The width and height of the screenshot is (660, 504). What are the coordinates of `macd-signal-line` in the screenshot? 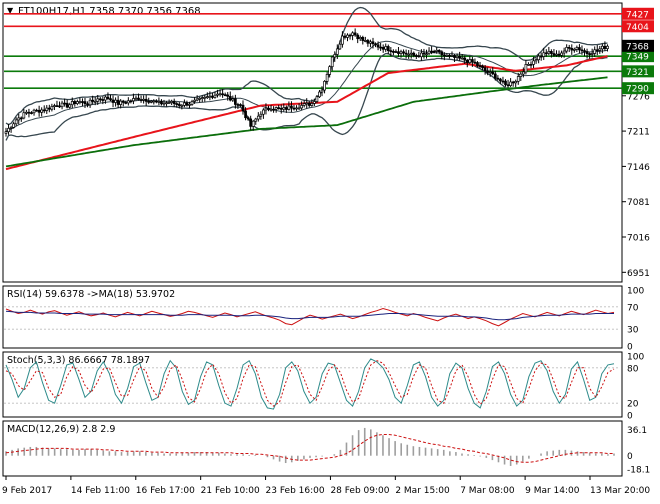 It's located at (309, 448).